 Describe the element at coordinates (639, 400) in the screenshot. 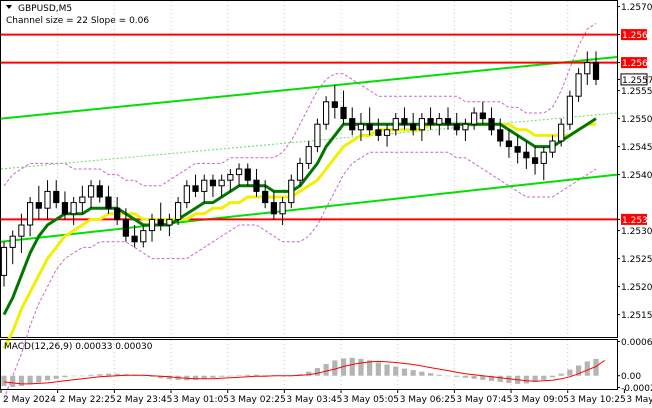

I see `time-tick-label: 3 May 11:45` at that location.